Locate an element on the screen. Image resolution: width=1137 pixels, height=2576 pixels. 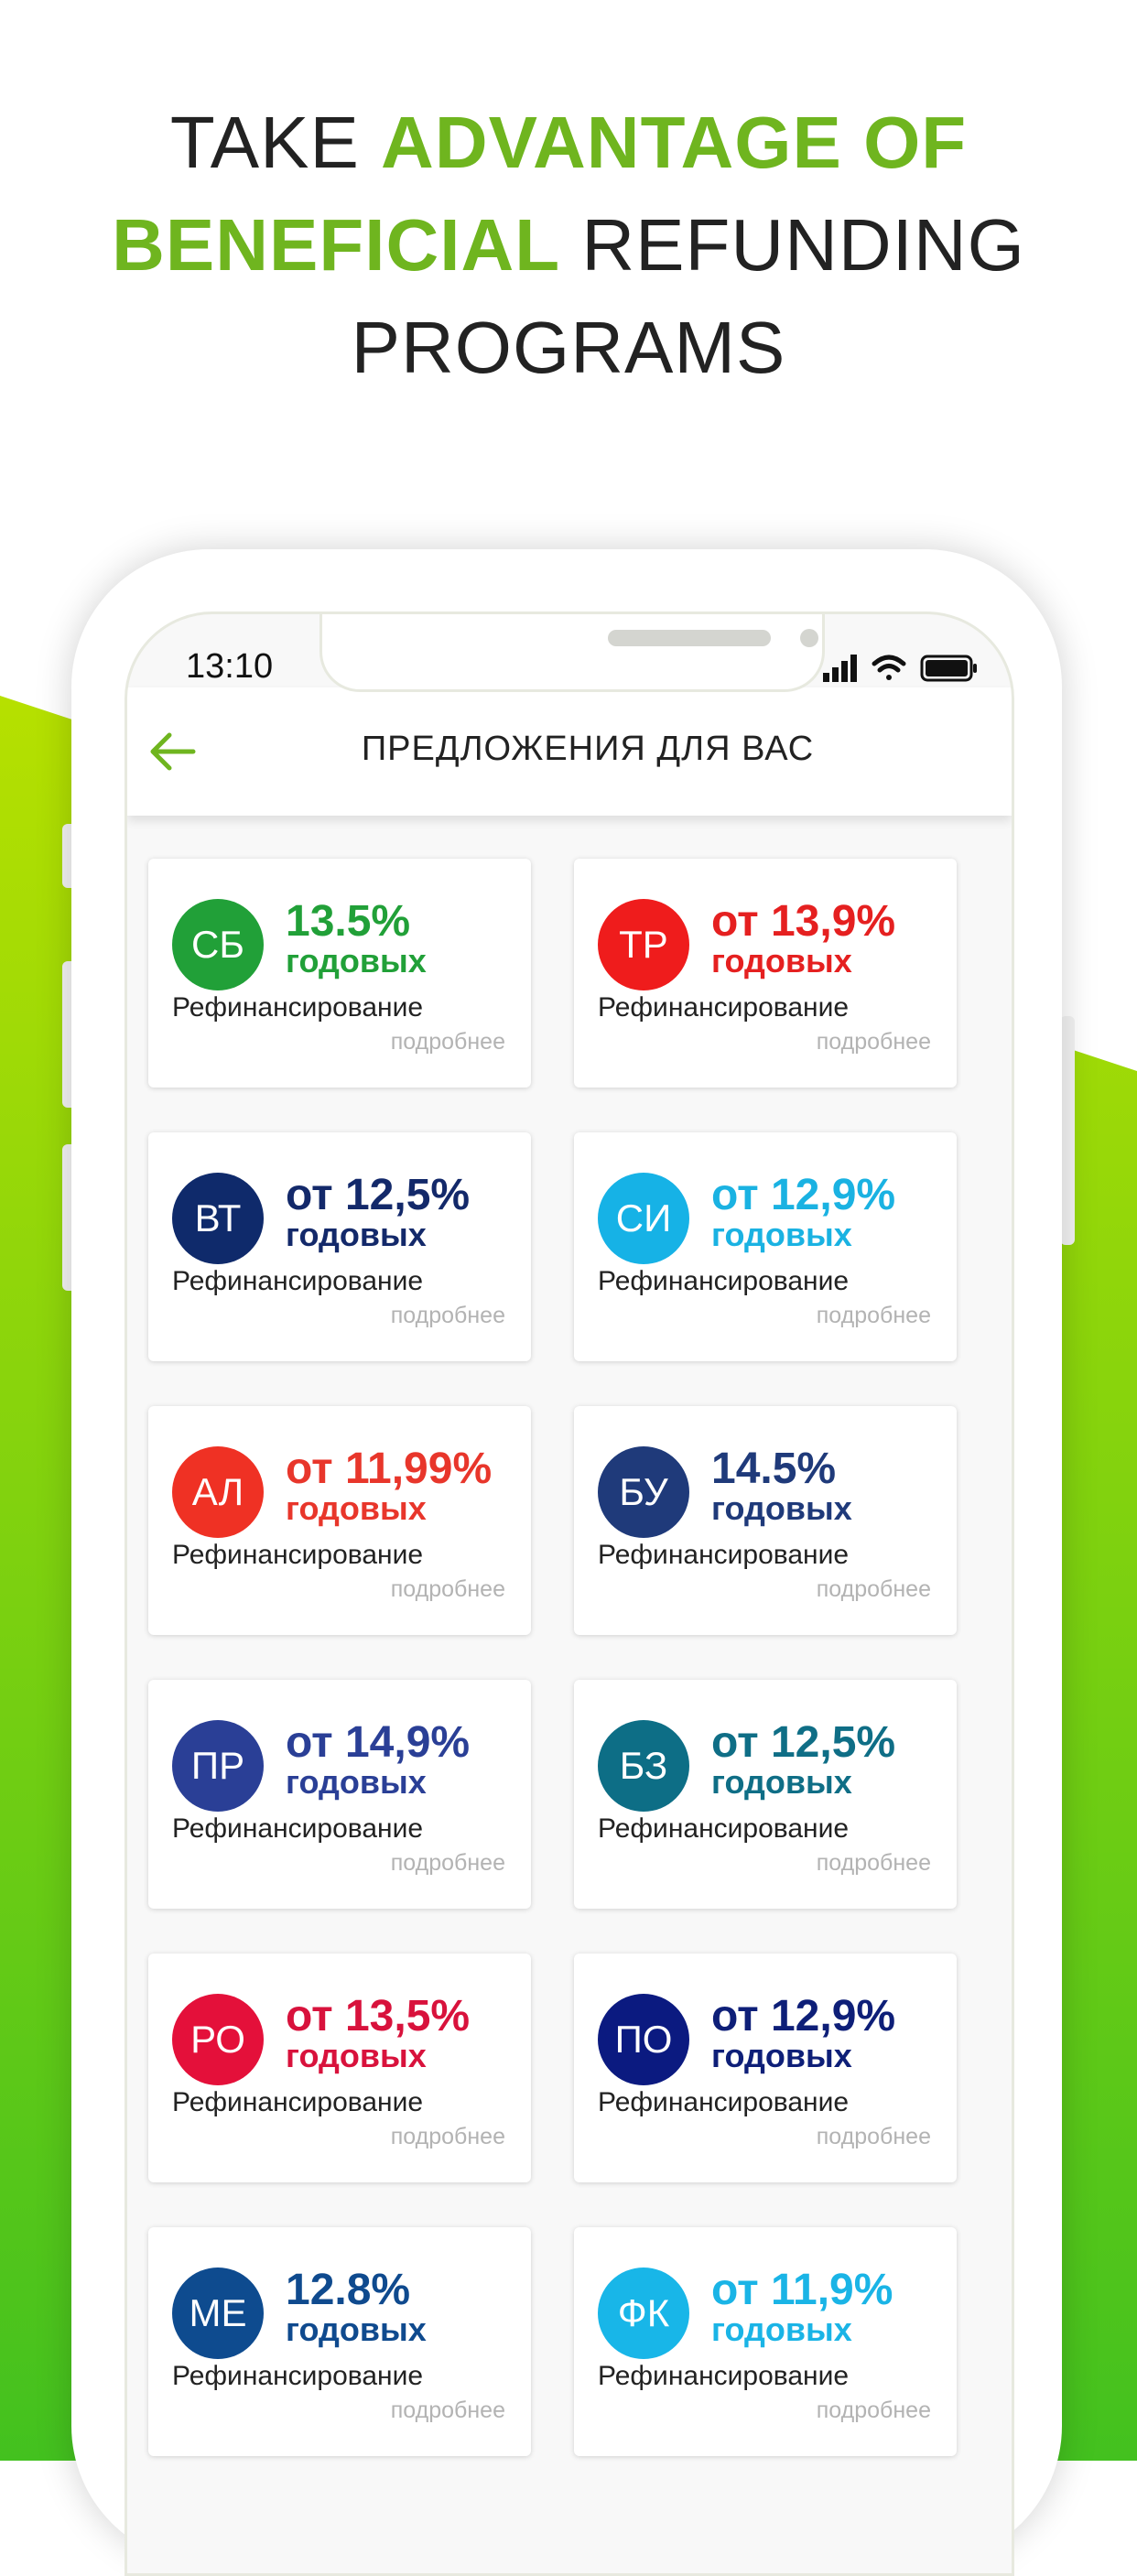
status-icons is located at coordinates (900, 668).